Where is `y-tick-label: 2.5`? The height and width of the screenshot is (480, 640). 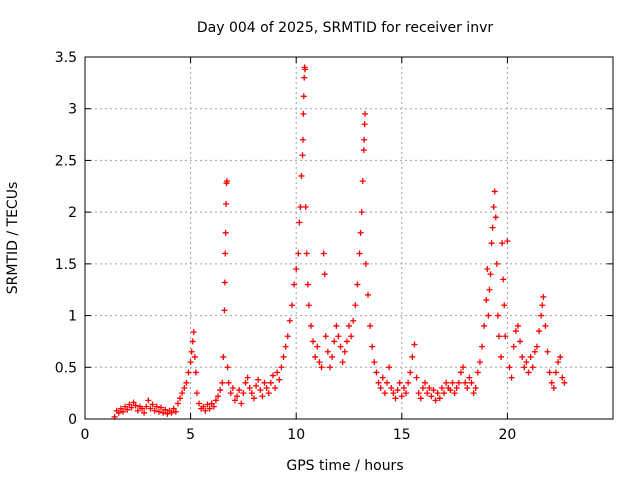
y-tick-label: 2.5 is located at coordinates (66, 161).